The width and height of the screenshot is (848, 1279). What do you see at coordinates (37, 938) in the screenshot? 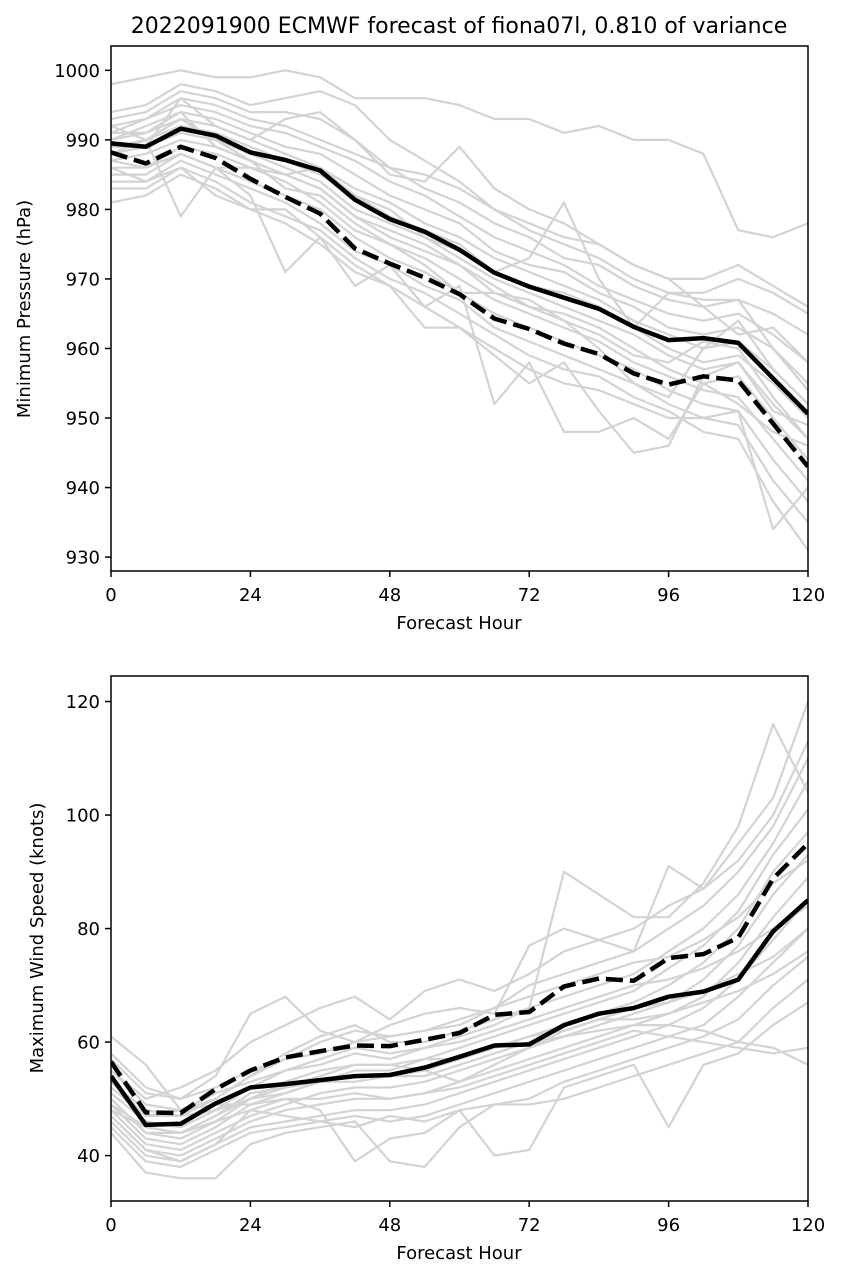
I see `y-axis-label: Maximum Wind Speed (knots)` at bounding box center [37, 938].